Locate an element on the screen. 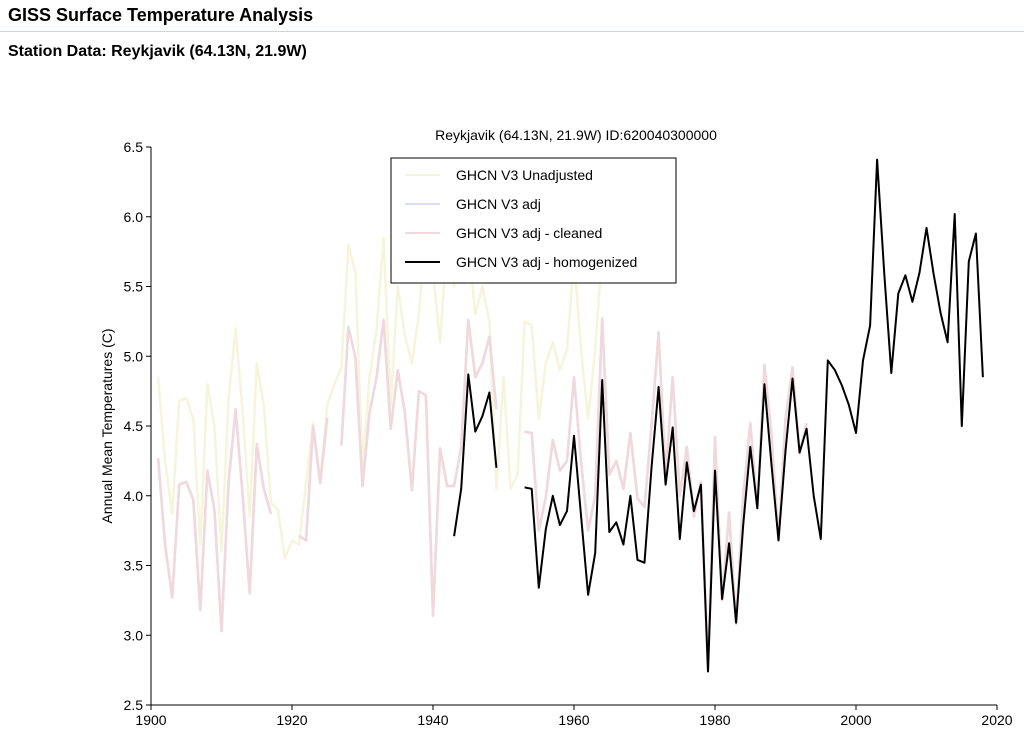 The height and width of the screenshot is (731, 1024). y-axis-label: Annual Mean Temperatures (C) is located at coordinates (107, 425).